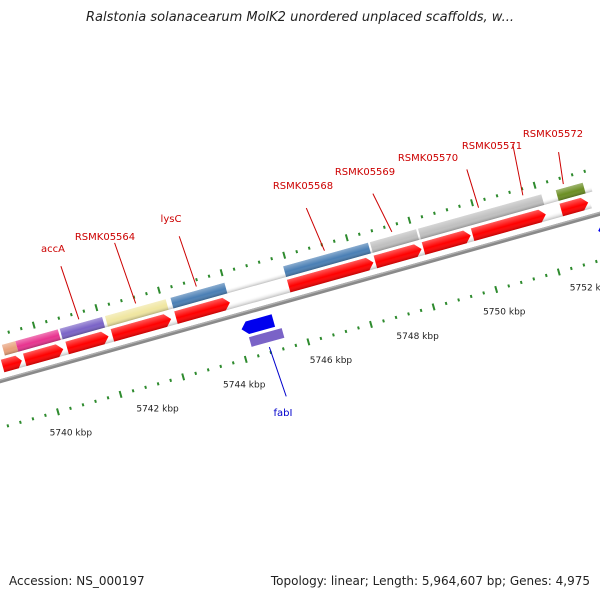  What do you see at coordinates (12, 363) in the screenshot?
I see `cds-arrow` at bounding box center [12, 363].